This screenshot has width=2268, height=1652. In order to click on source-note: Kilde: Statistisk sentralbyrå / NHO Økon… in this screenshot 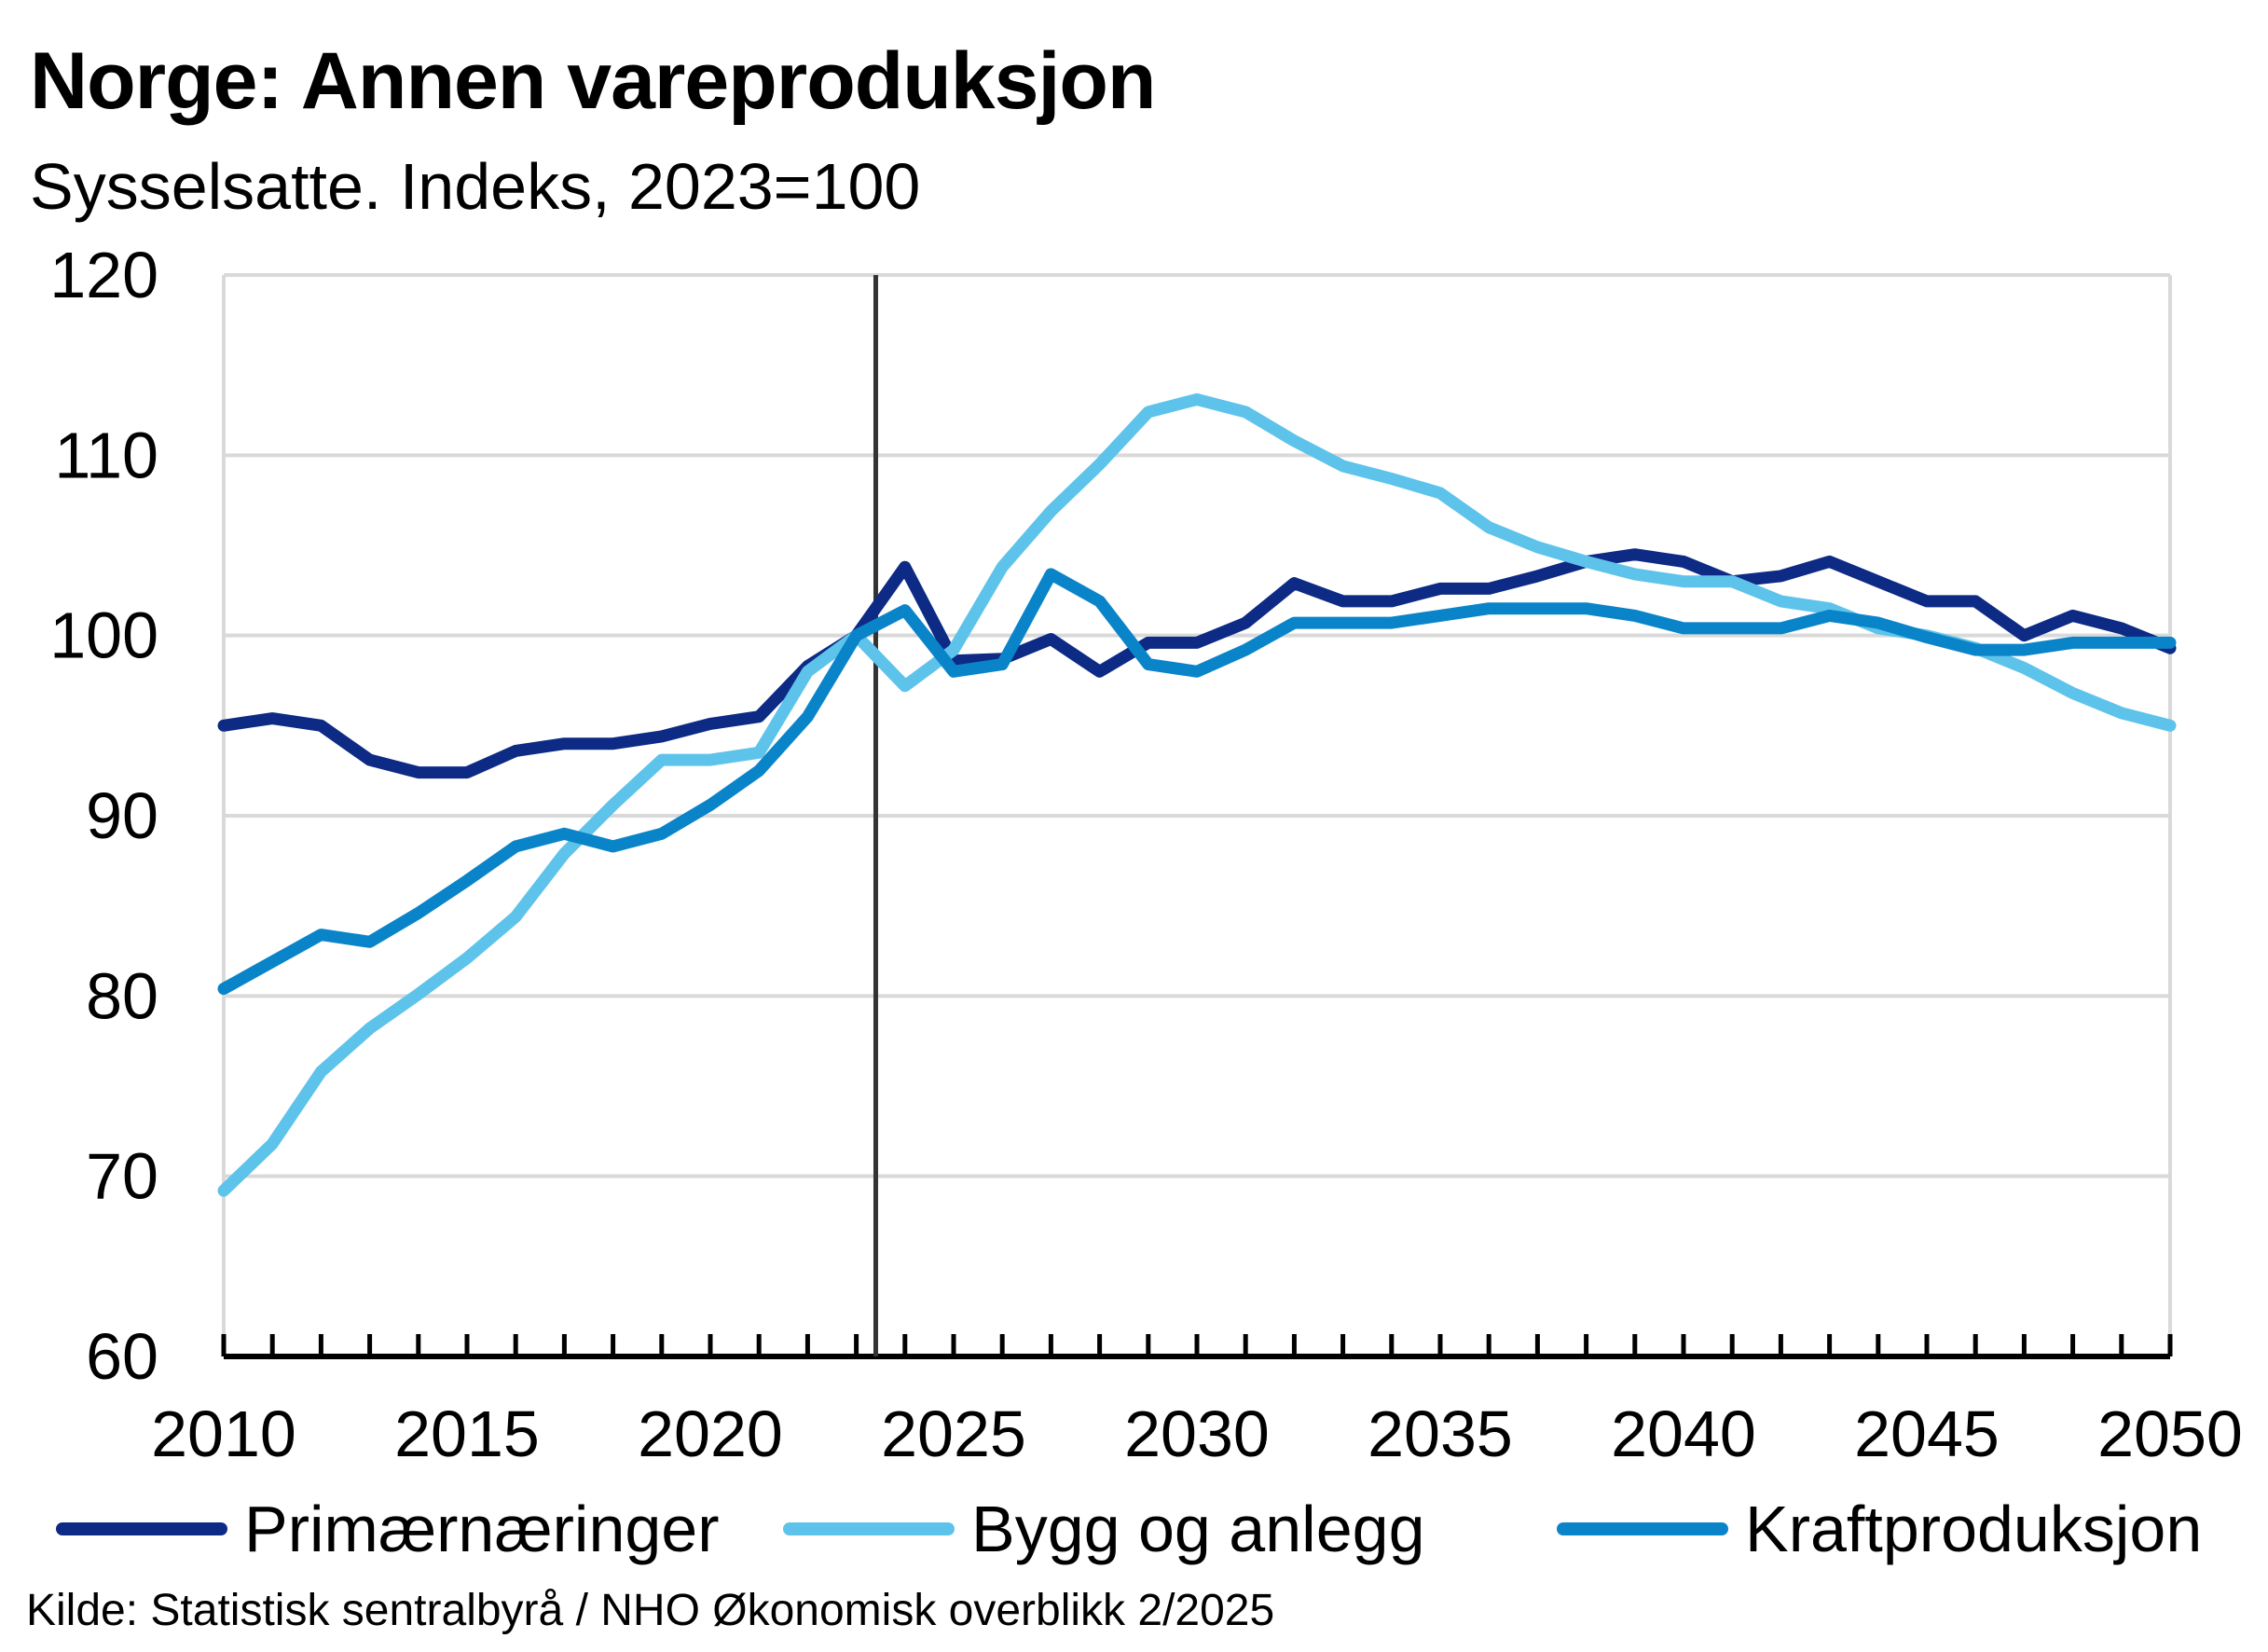, I will do `click(651, 1611)`.